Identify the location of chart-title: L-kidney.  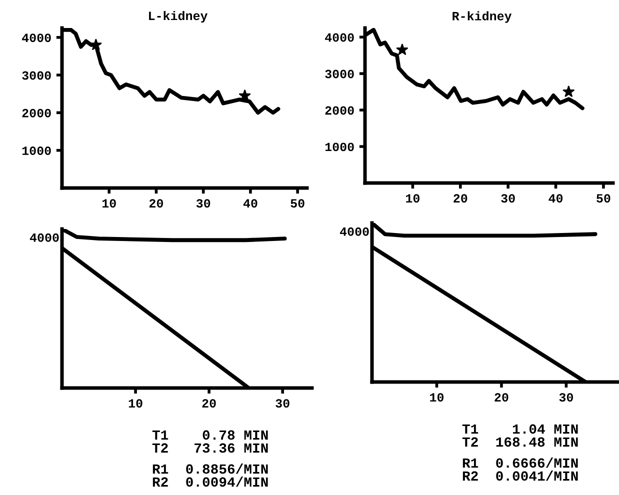
(178, 16).